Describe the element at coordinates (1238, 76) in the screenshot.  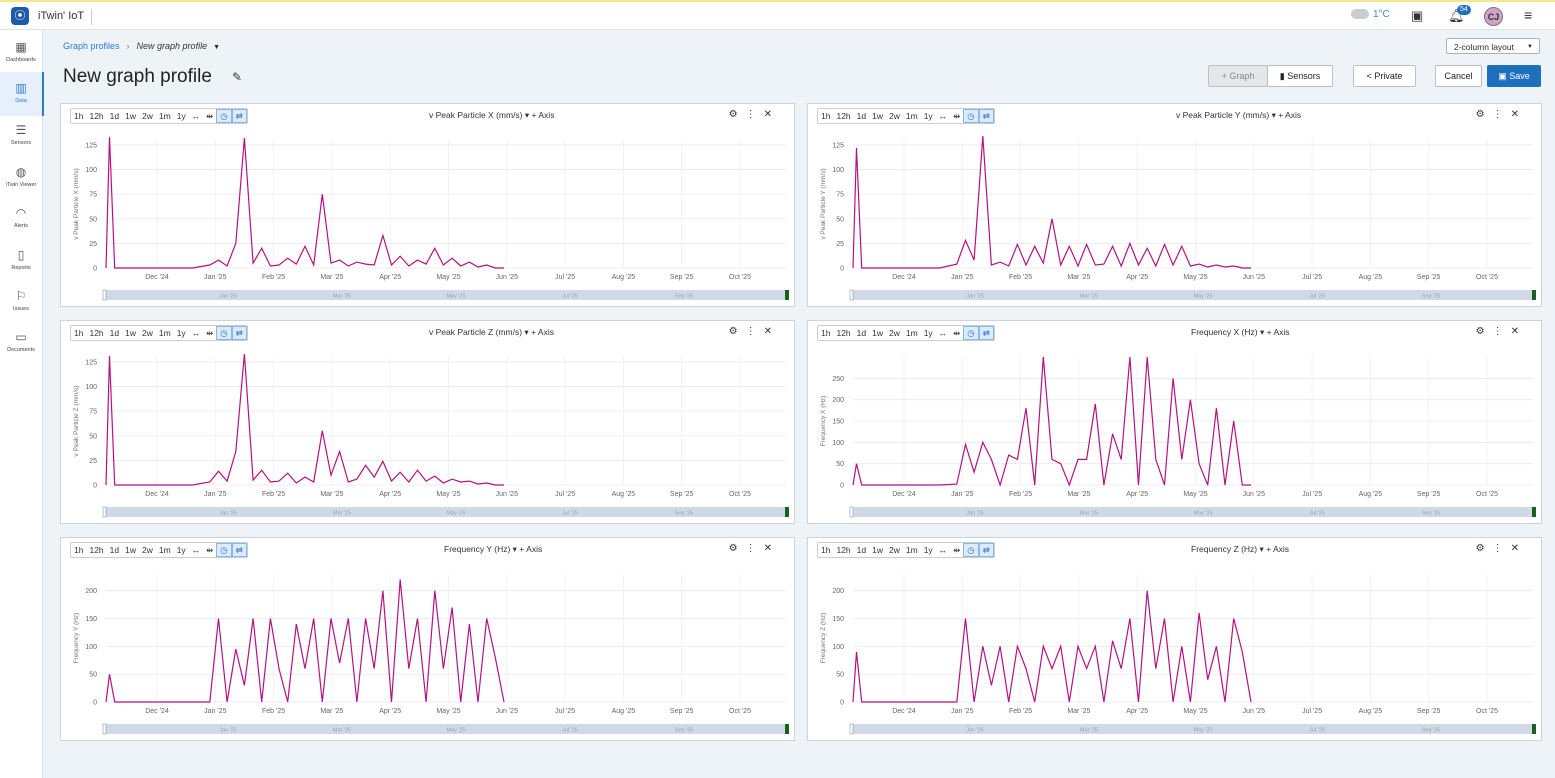
I see `add-graph-button: + Graph` at that location.